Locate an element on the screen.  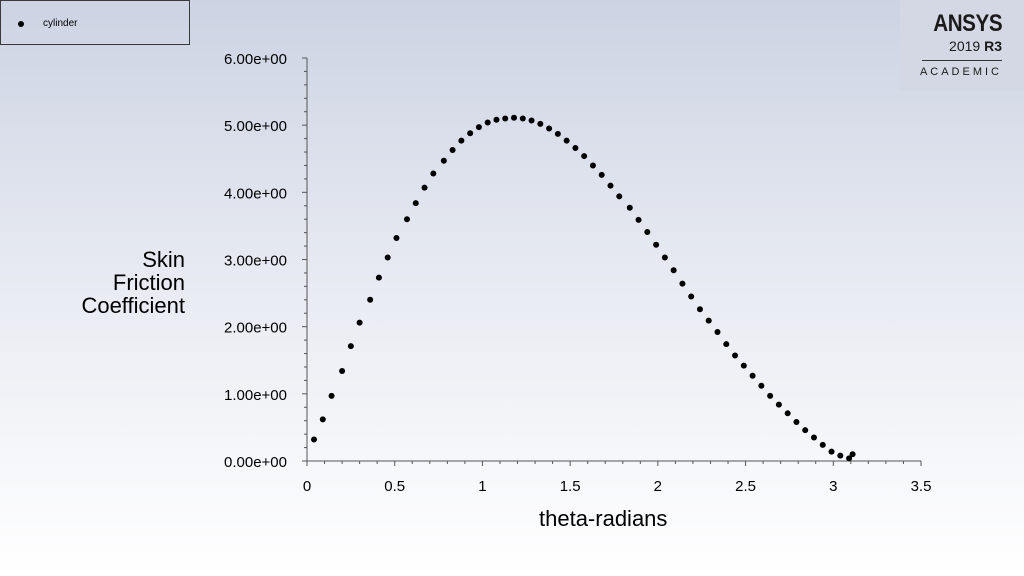
y-tick-label: 6.00e+00 is located at coordinates (255, 59).